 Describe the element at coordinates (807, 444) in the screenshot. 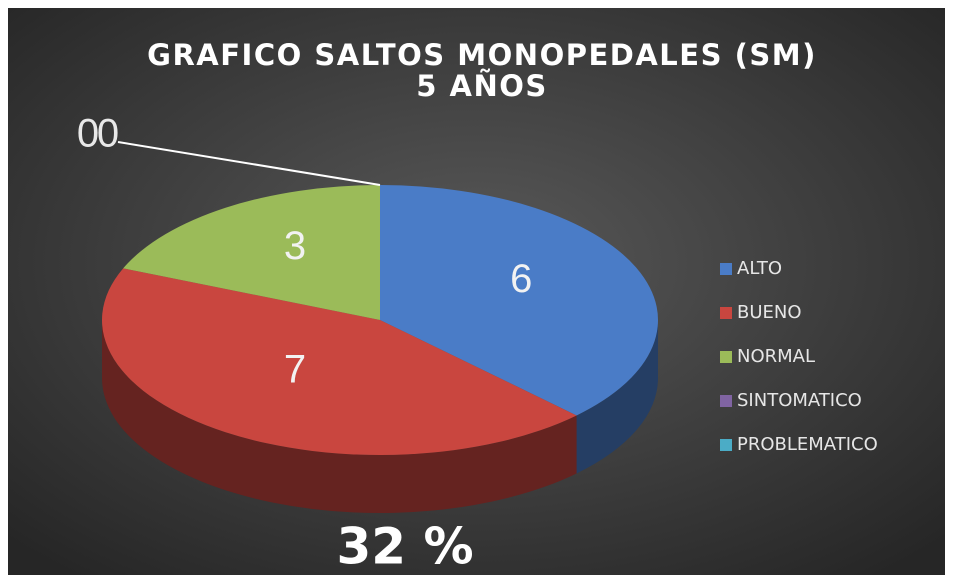

I see `legend-label: PROBLEMATICO` at that location.